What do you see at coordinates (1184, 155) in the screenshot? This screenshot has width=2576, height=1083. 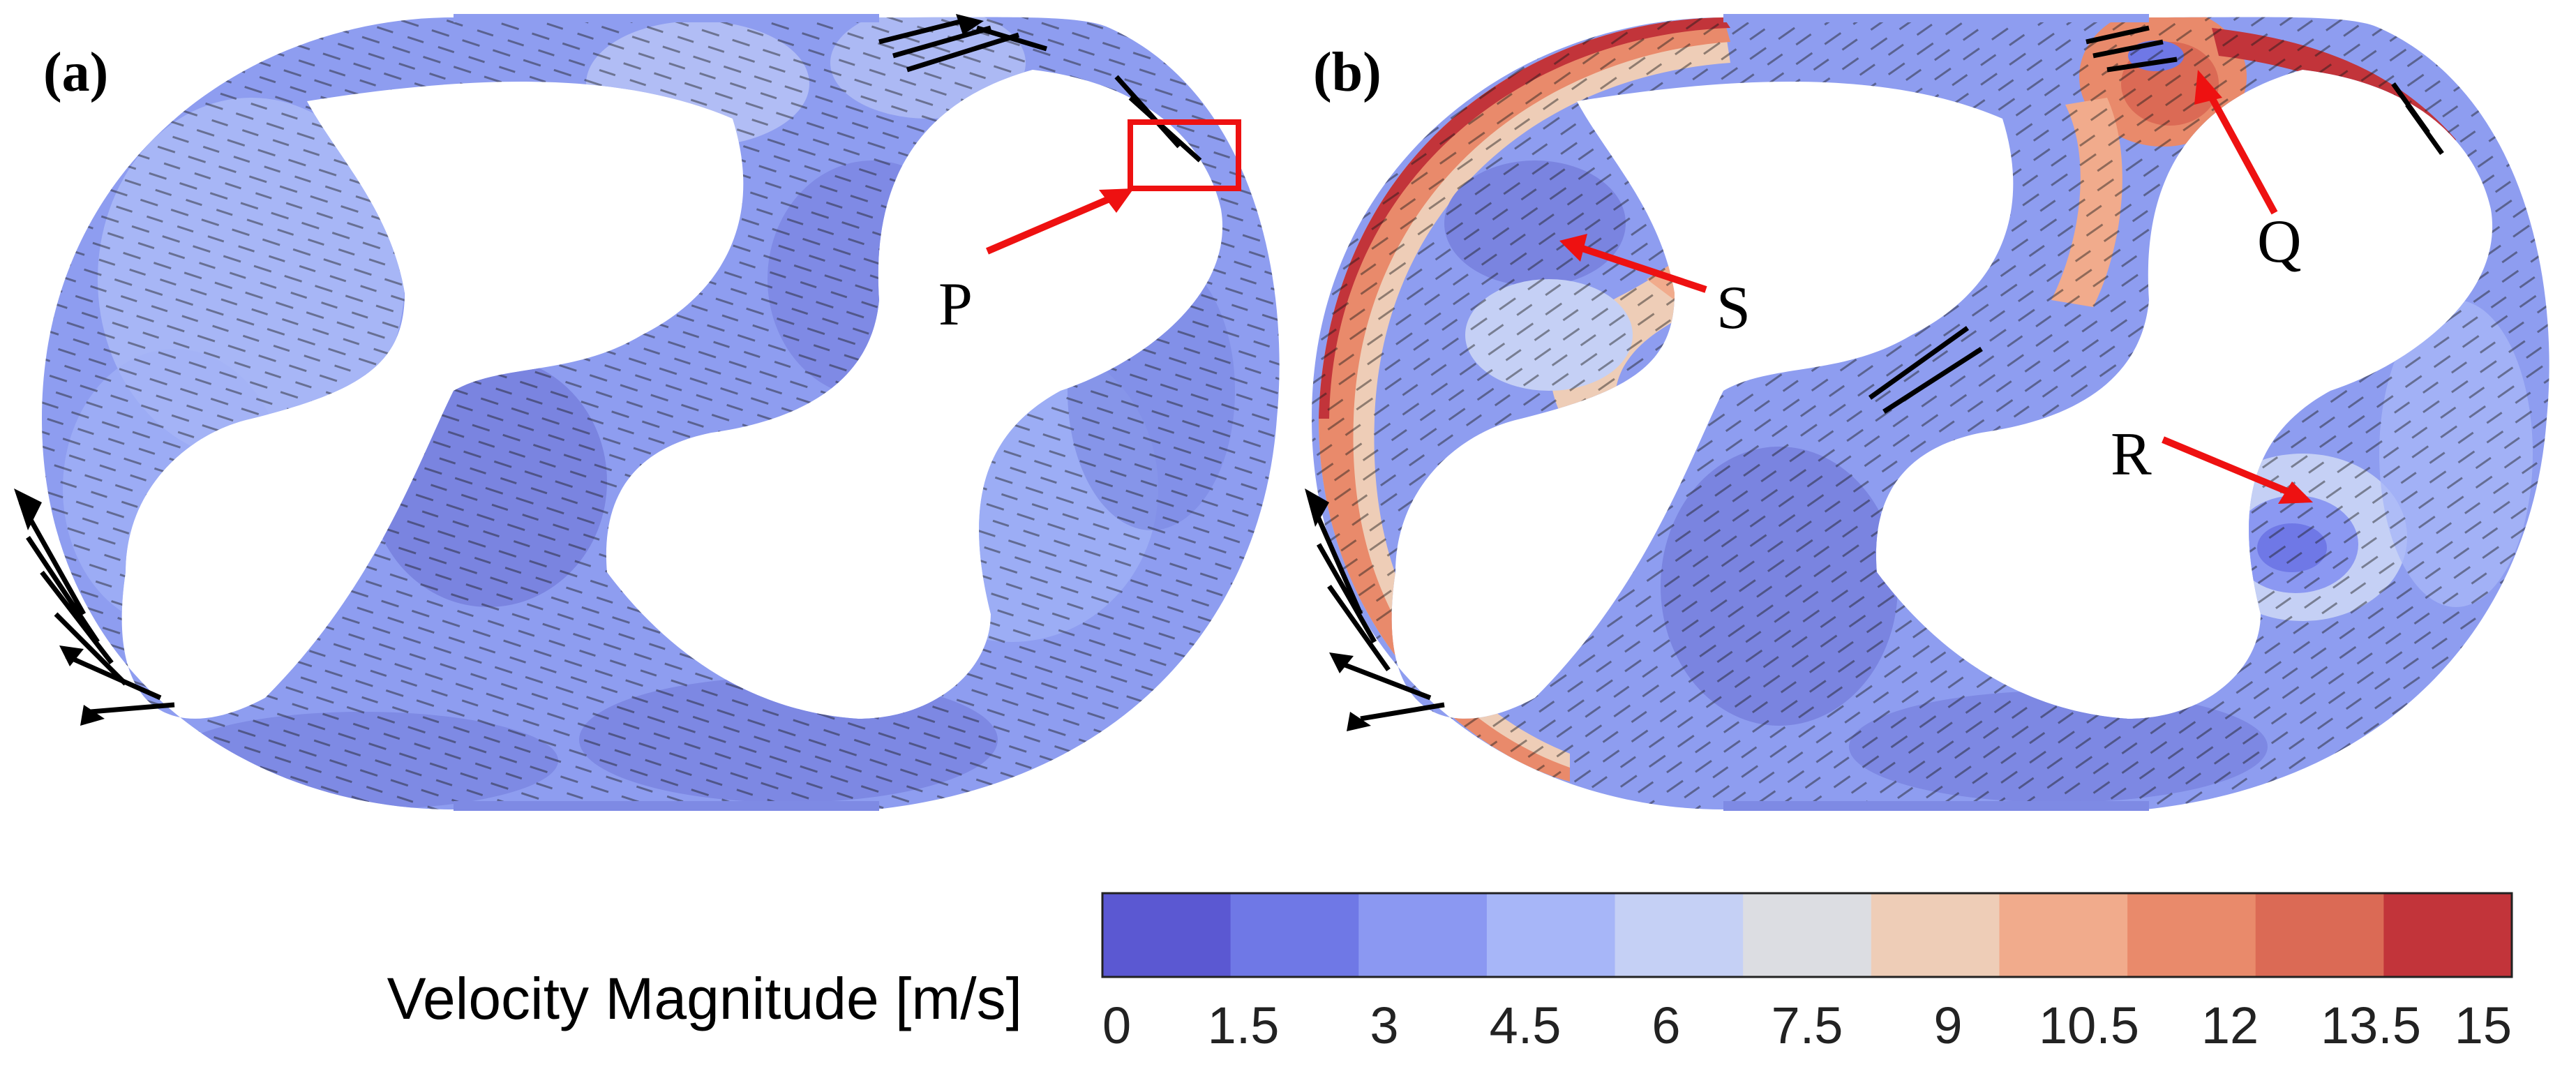 I see `p-highlight-box` at bounding box center [1184, 155].